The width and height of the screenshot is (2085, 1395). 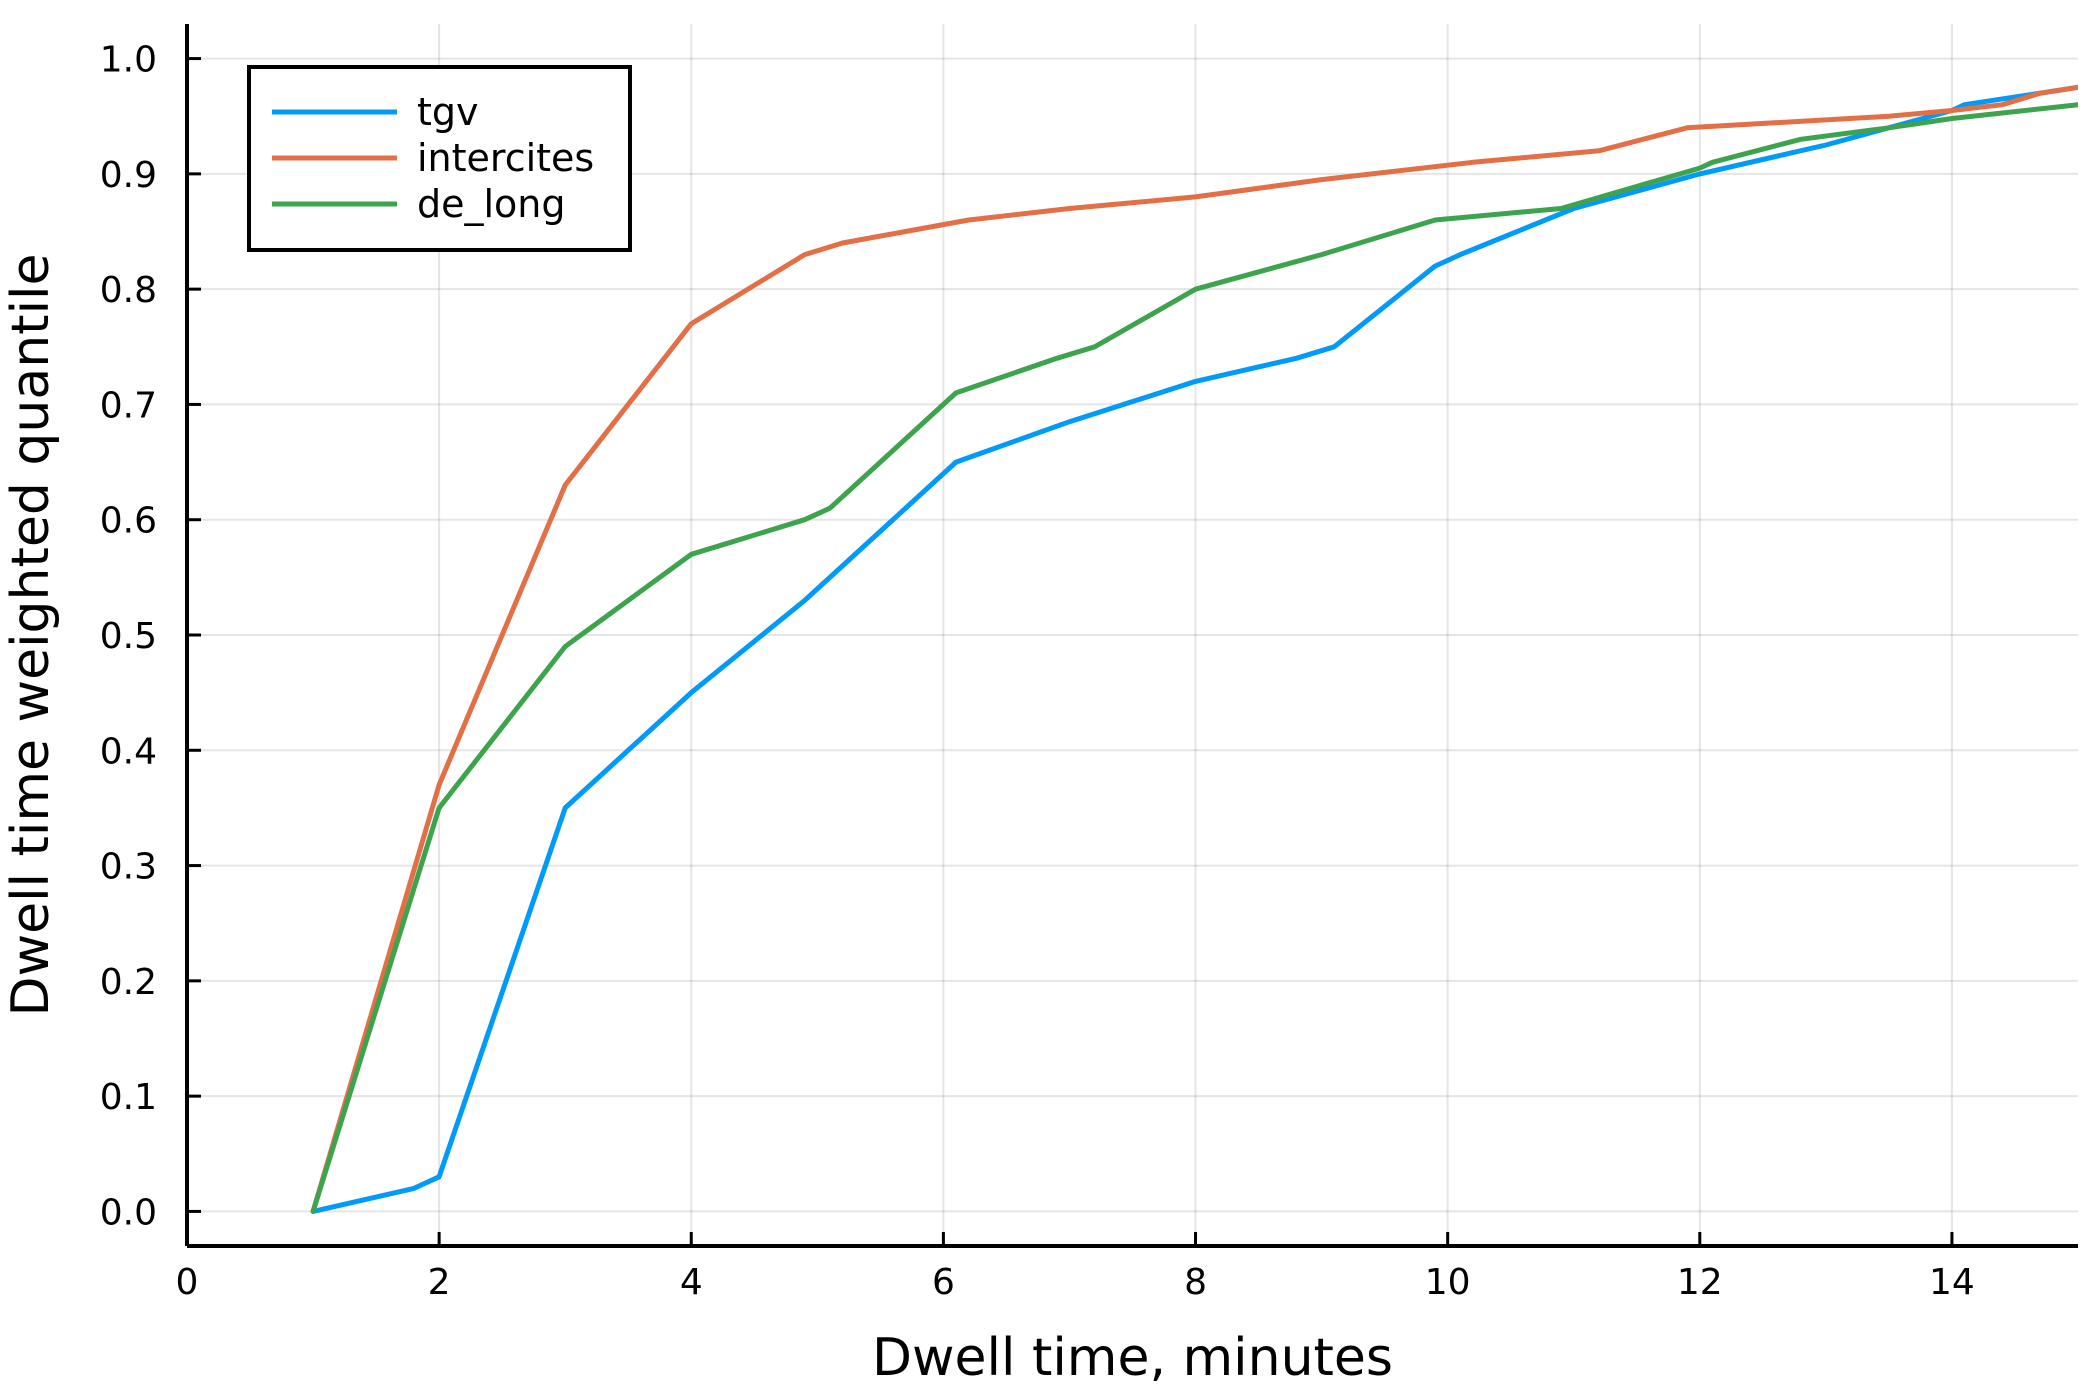 What do you see at coordinates (439, 1282) in the screenshot?
I see `x-tick-label: 2` at bounding box center [439, 1282].